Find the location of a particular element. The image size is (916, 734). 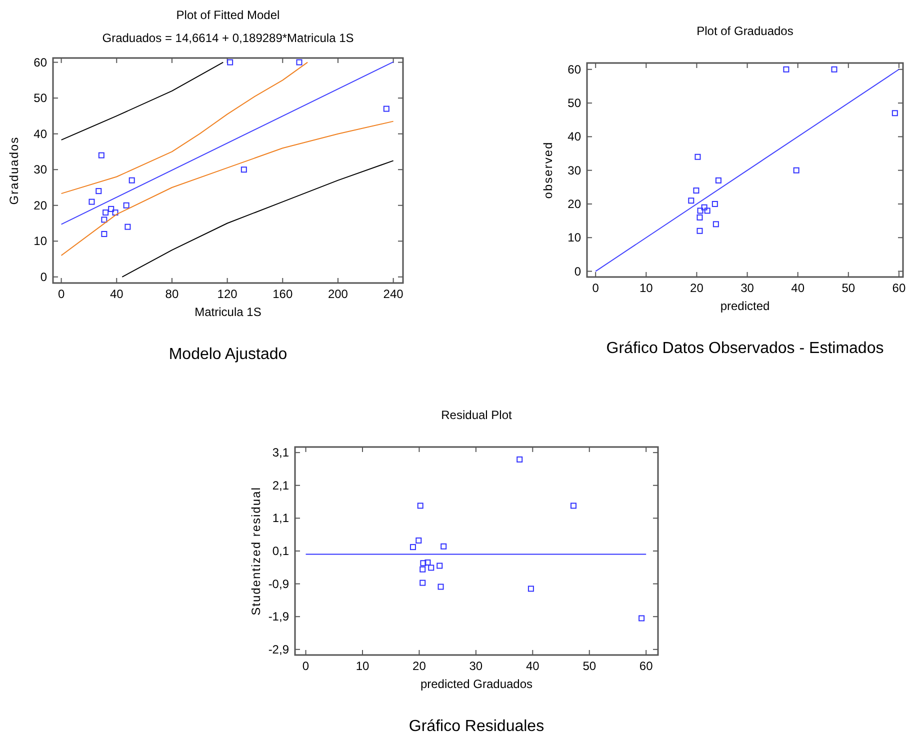

y-tick-label: 60 is located at coordinates (41, 62).